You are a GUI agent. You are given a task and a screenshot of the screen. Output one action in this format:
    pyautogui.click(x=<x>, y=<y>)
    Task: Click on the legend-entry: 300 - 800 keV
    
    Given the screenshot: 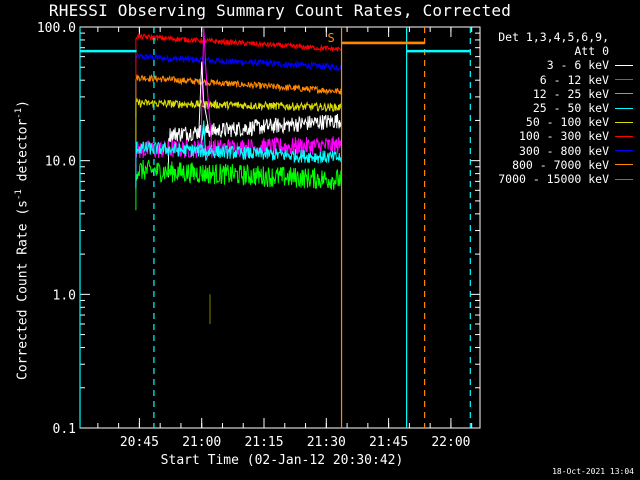 What is the action you would take?
    pyautogui.click(x=565, y=151)
    